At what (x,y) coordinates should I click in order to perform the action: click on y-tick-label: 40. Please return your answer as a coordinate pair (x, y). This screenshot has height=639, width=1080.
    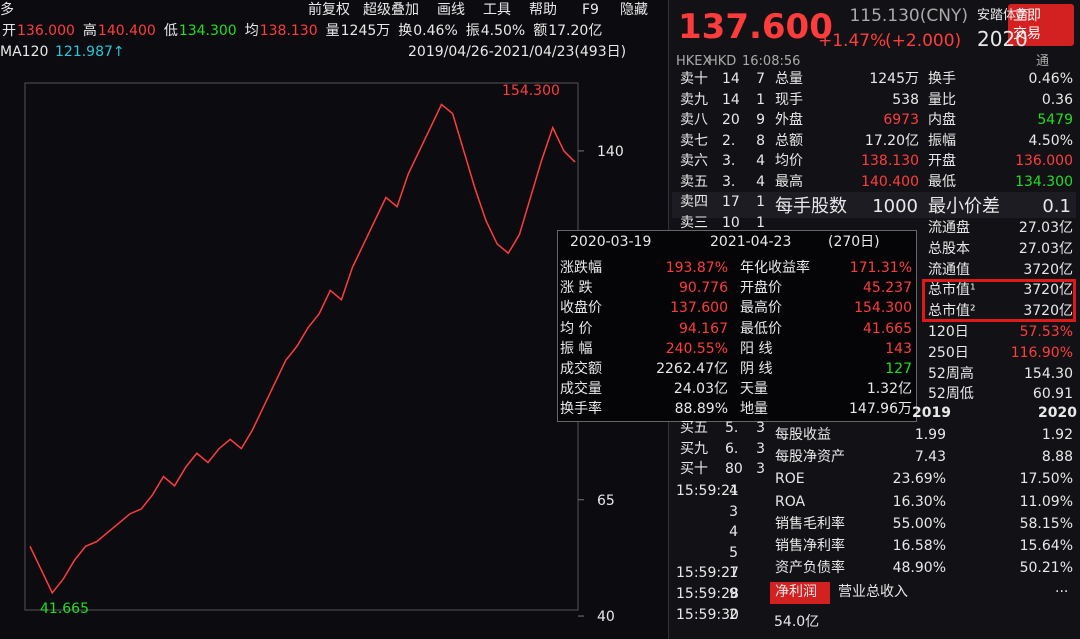
    Looking at the image, I should click on (606, 617).